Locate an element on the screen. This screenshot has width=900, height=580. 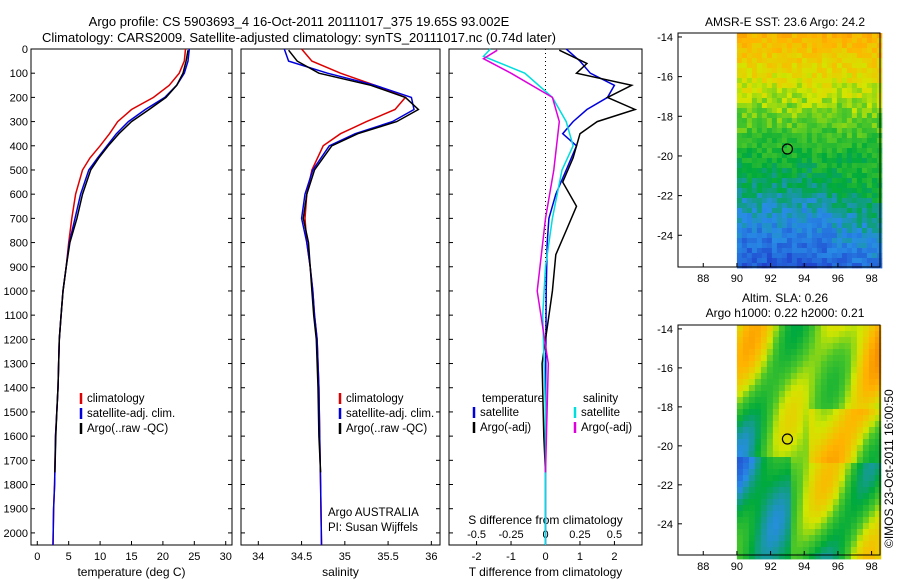
map-frame is located at coordinates (779, 440).